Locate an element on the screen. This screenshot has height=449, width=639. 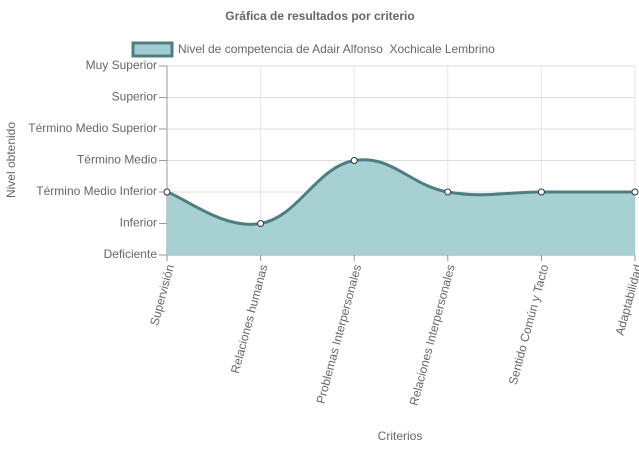
chart-title: Gráfica de resultados por criterio is located at coordinates (319, 16).